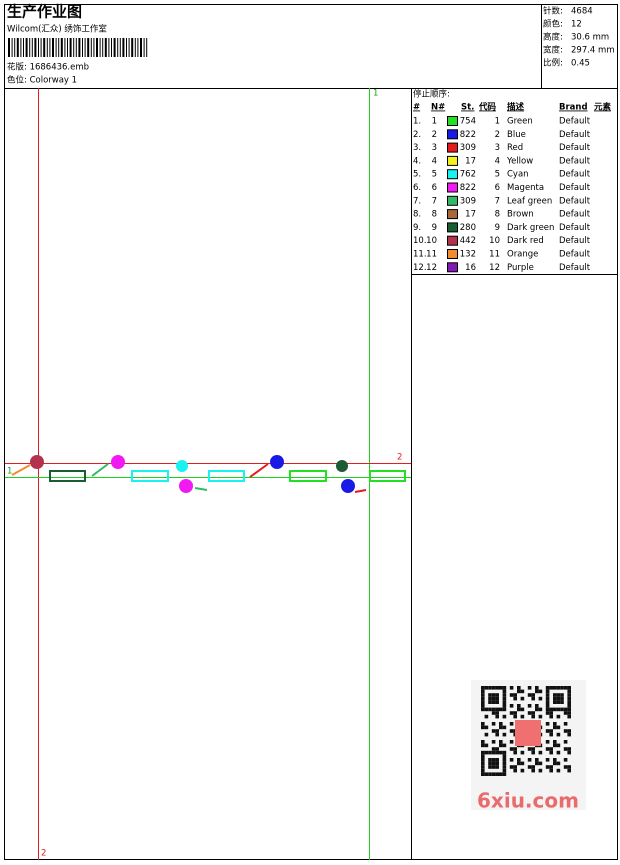  What do you see at coordinates (522, 255) in the screenshot?
I see `description: Orange` at bounding box center [522, 255].